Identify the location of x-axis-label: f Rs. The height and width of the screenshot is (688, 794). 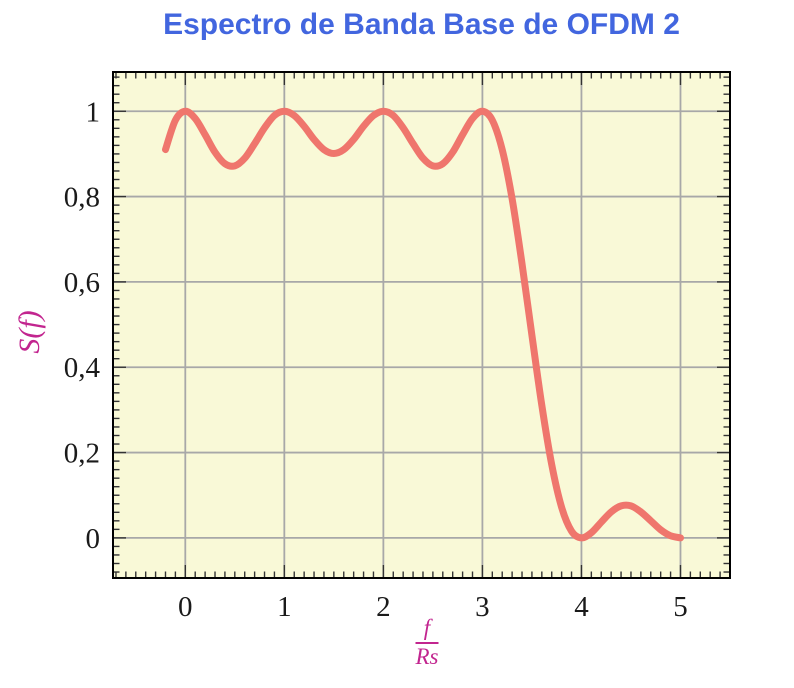
(427, 642).